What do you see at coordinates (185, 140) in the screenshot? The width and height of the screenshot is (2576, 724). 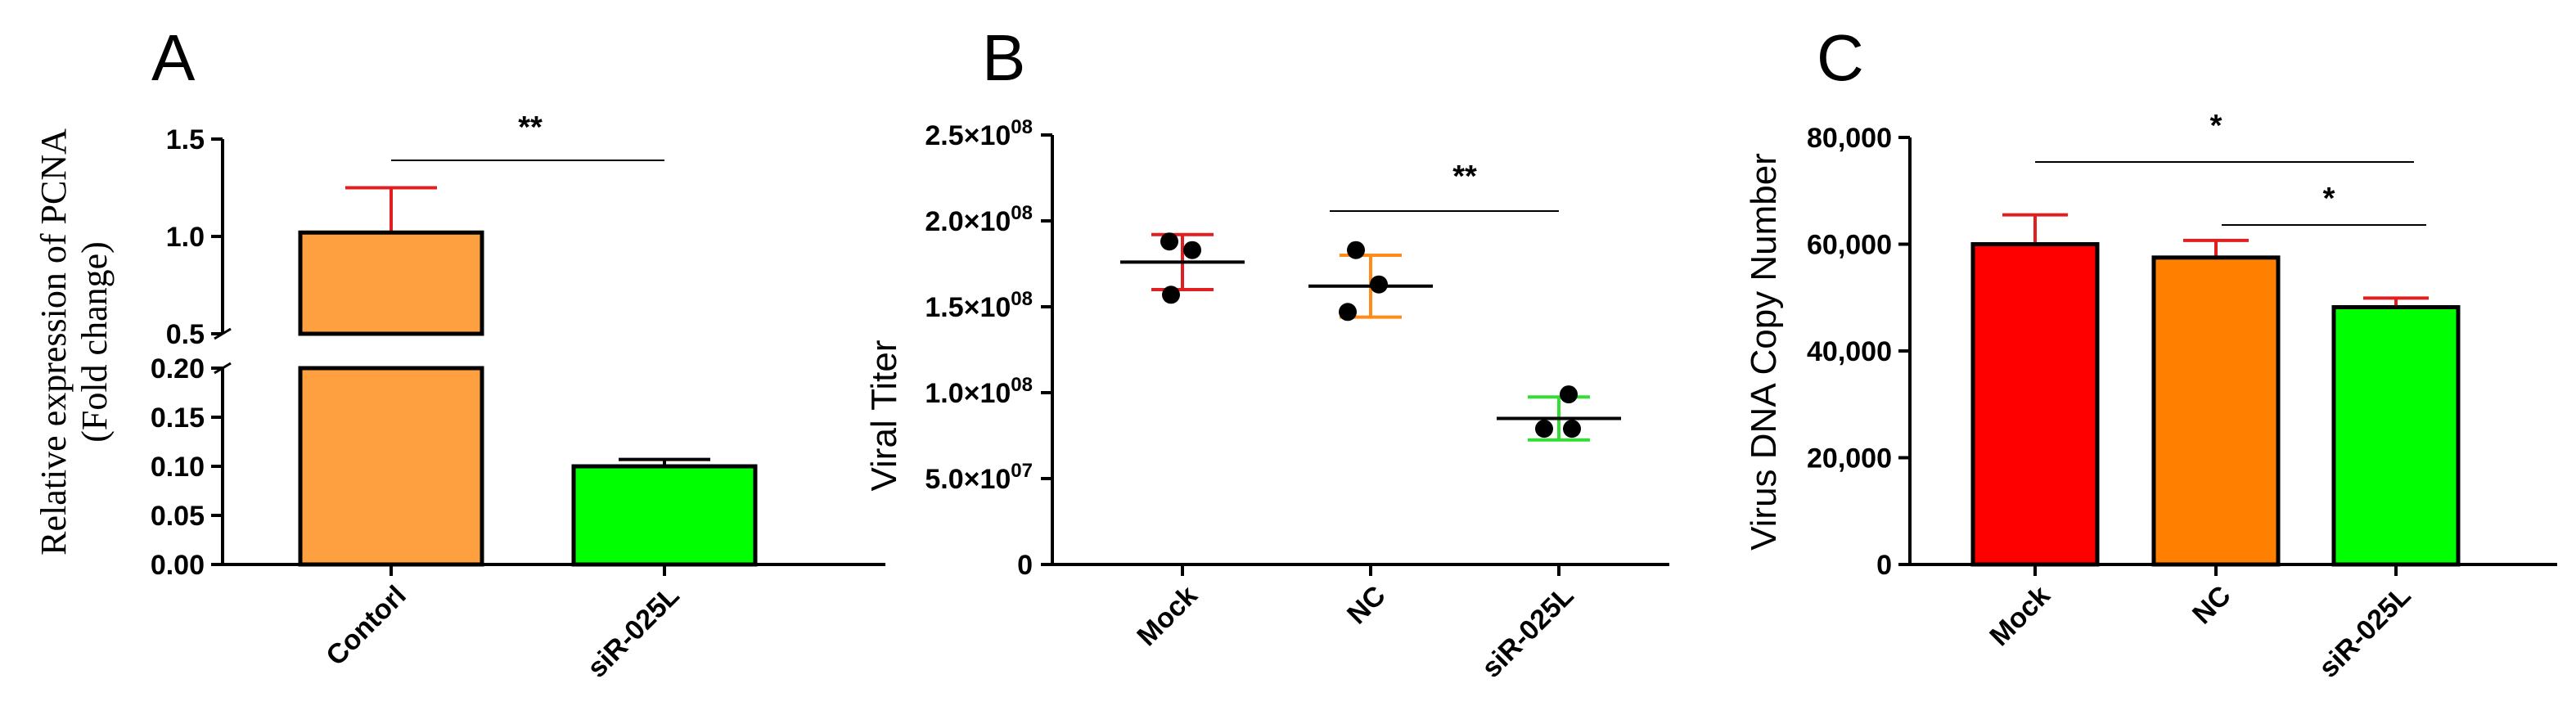 I see `y-tick-label: 1.5` at bounding box center [185, 140].